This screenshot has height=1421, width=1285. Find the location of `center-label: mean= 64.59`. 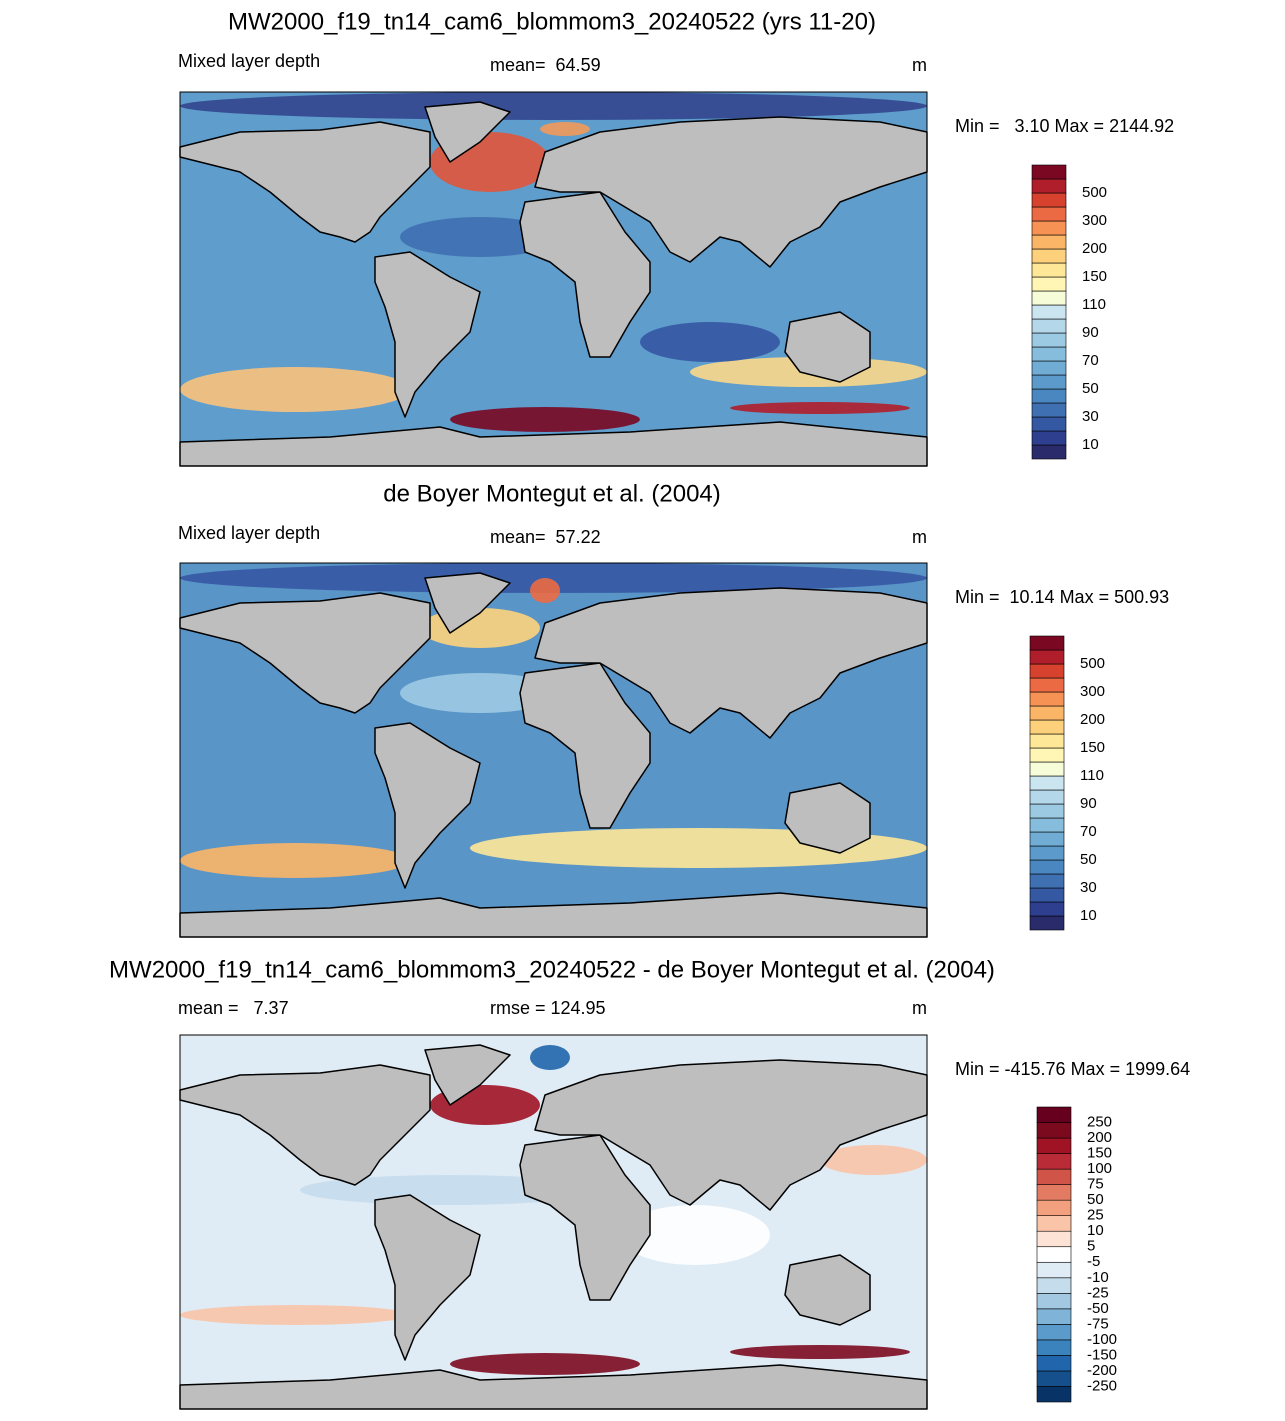

center-label: mean= 64.59 is located at coordinates (545, 65).